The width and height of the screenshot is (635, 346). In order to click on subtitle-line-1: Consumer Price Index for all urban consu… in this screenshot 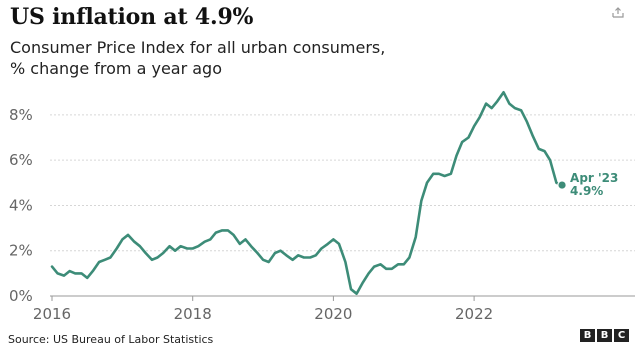, I will do `click(198, 47)`.